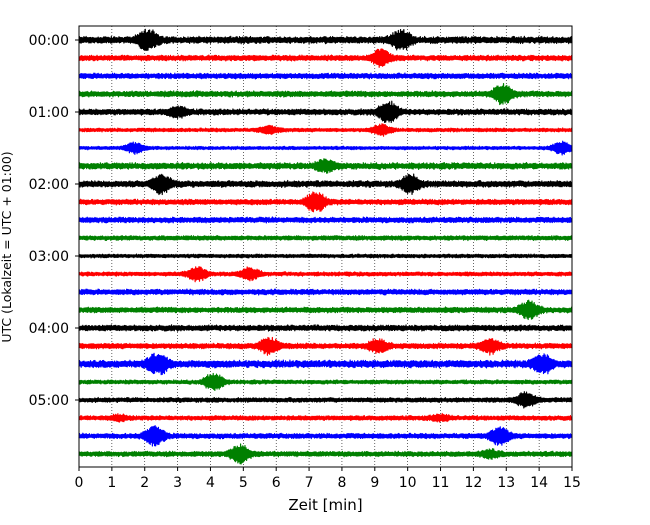 Image resolution: width=650 pixels, height=525 pixels. I want to click on x-tick-label: 13, so click(506, 483).